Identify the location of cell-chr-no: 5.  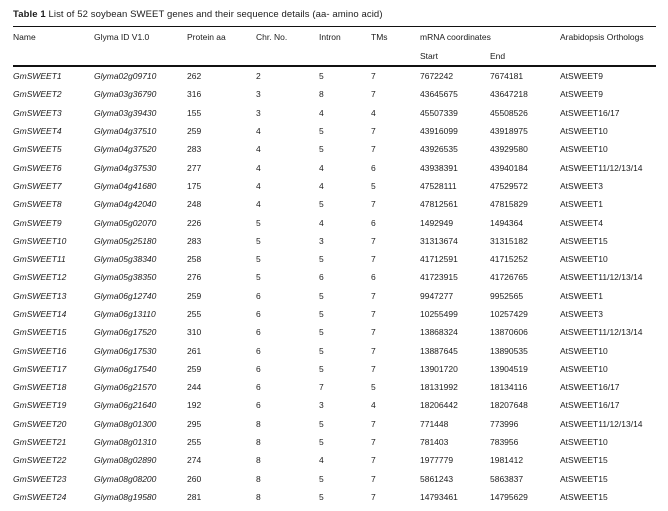
(258, 277).